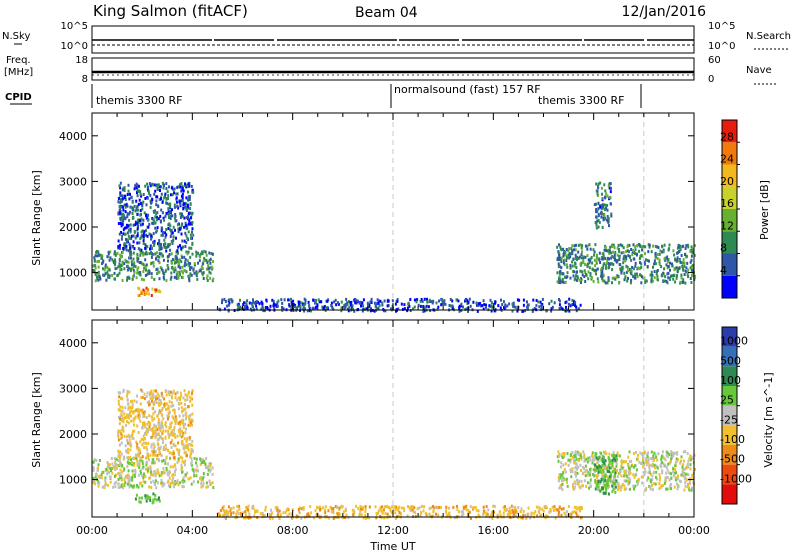 This screenshot has height=554, width=800. Describe the element at coordinates (734, 341) in the screenshot. I see `colorbar-tick-label: 1000` at that location.